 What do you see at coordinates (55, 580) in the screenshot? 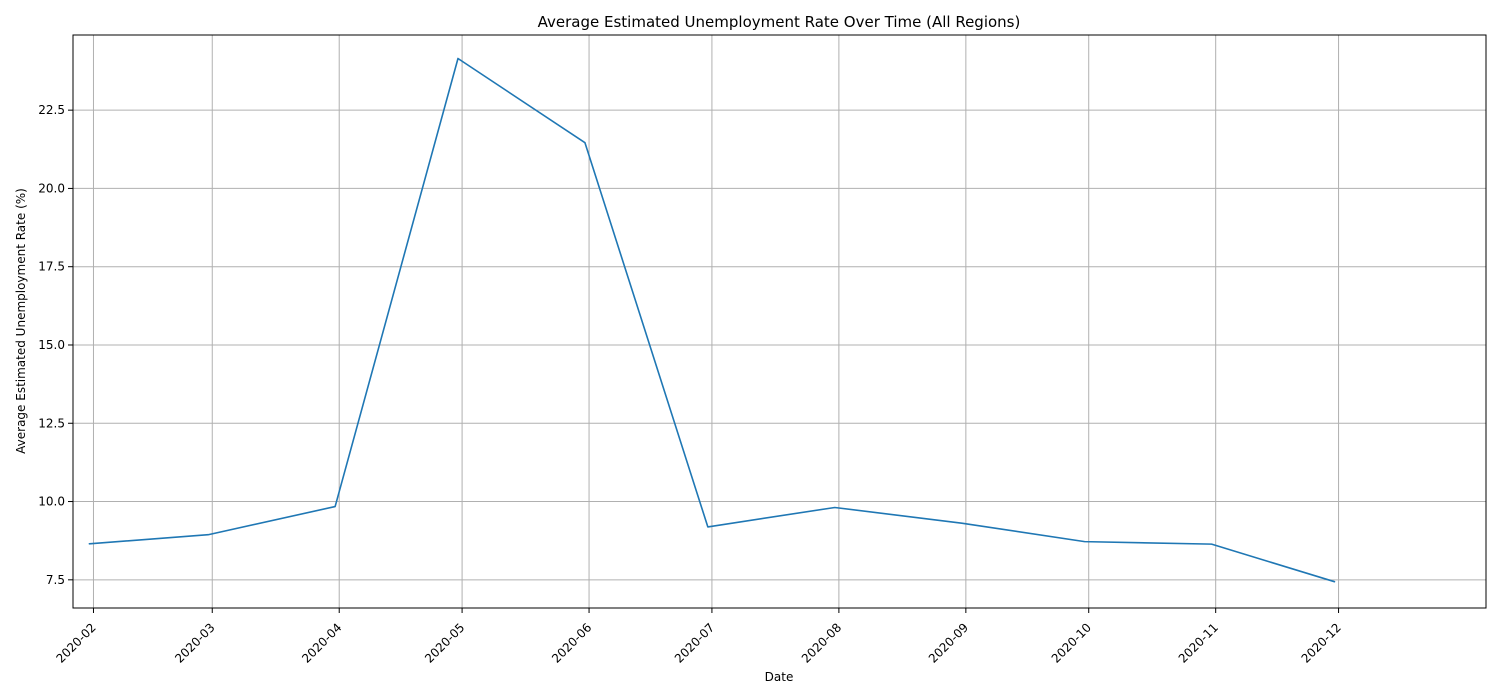
I see `y-tick-label: 7.5` at bounding box center [55, 580].